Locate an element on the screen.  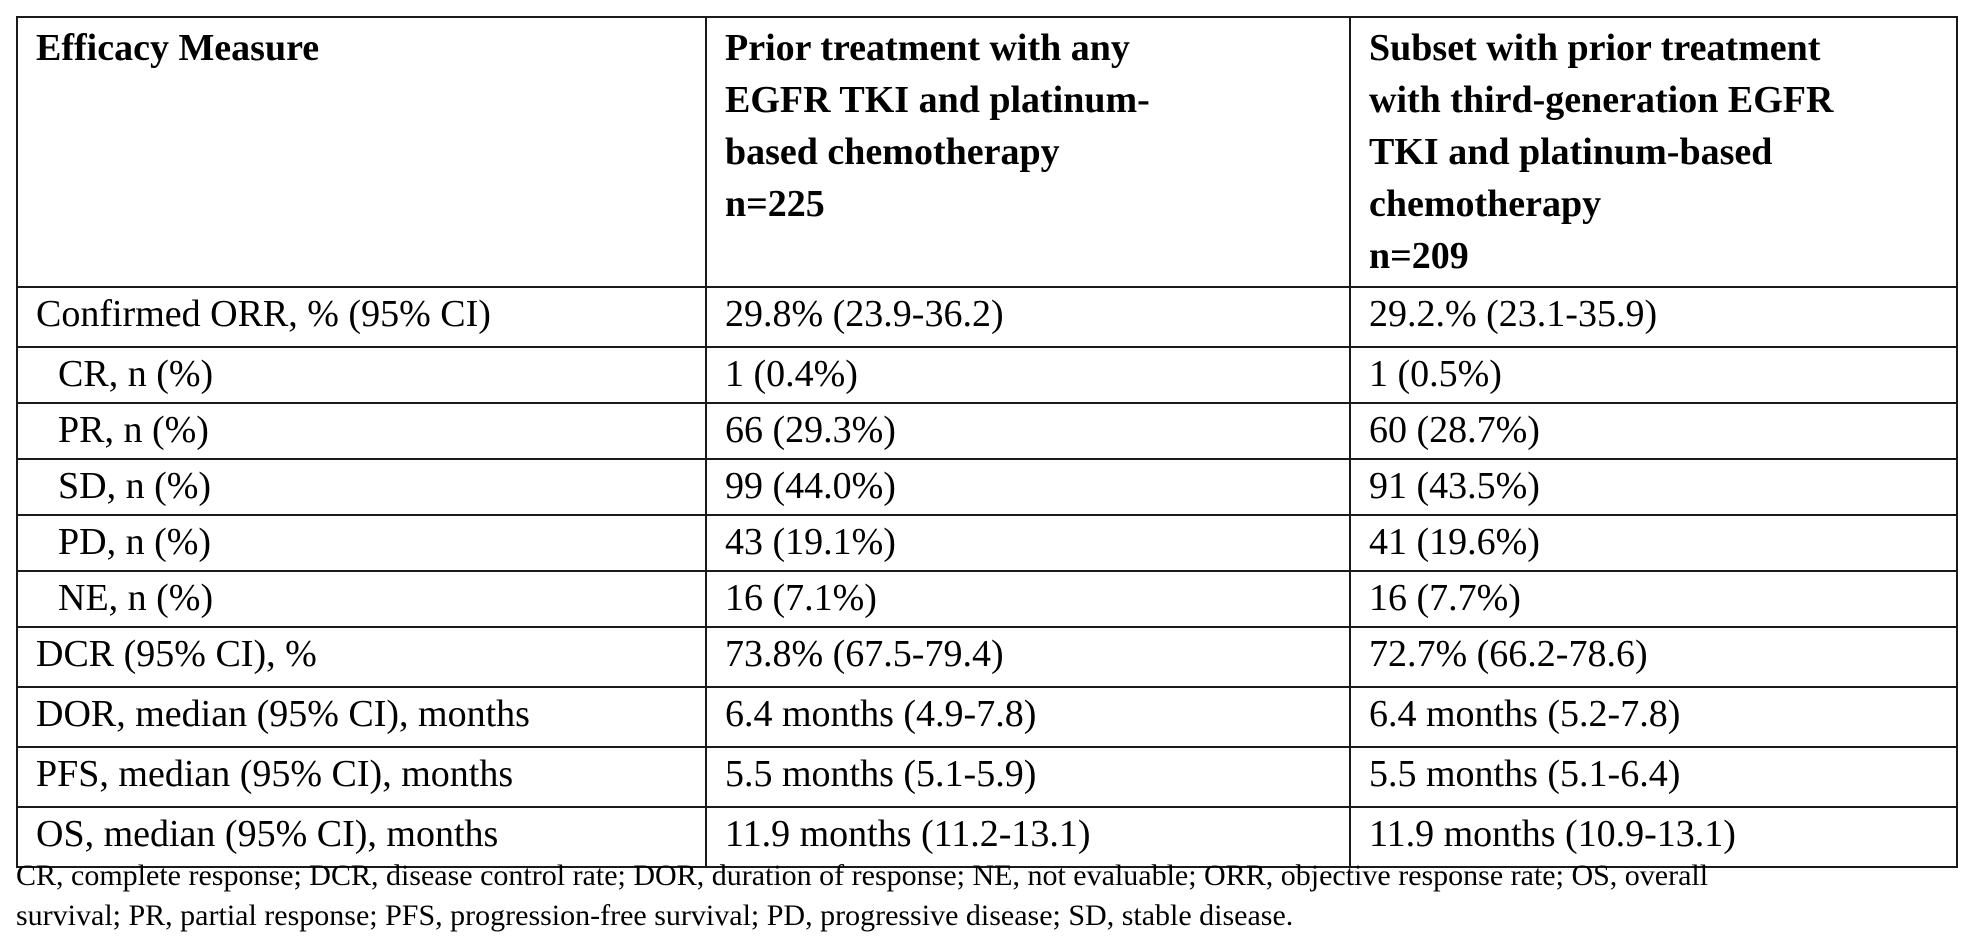
cell-third: 72.7% (66.2-78.6) is located at coordinates (1653, 657).